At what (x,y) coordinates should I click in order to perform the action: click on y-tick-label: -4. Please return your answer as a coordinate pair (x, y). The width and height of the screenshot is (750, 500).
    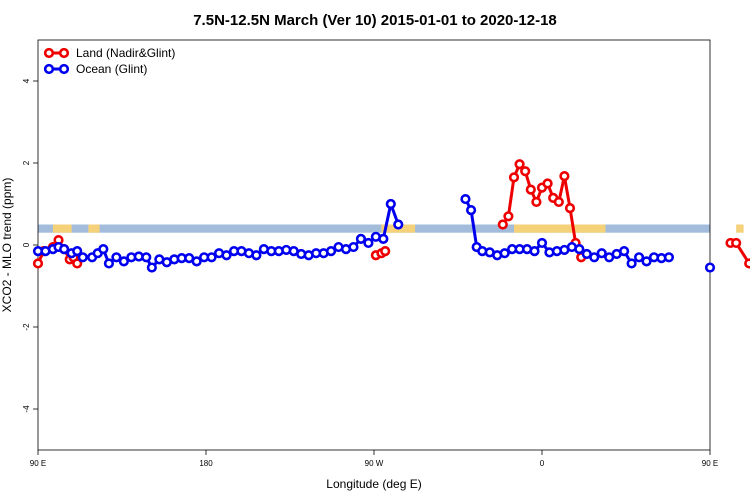
    Looking at the image, I should click on (26, 409).